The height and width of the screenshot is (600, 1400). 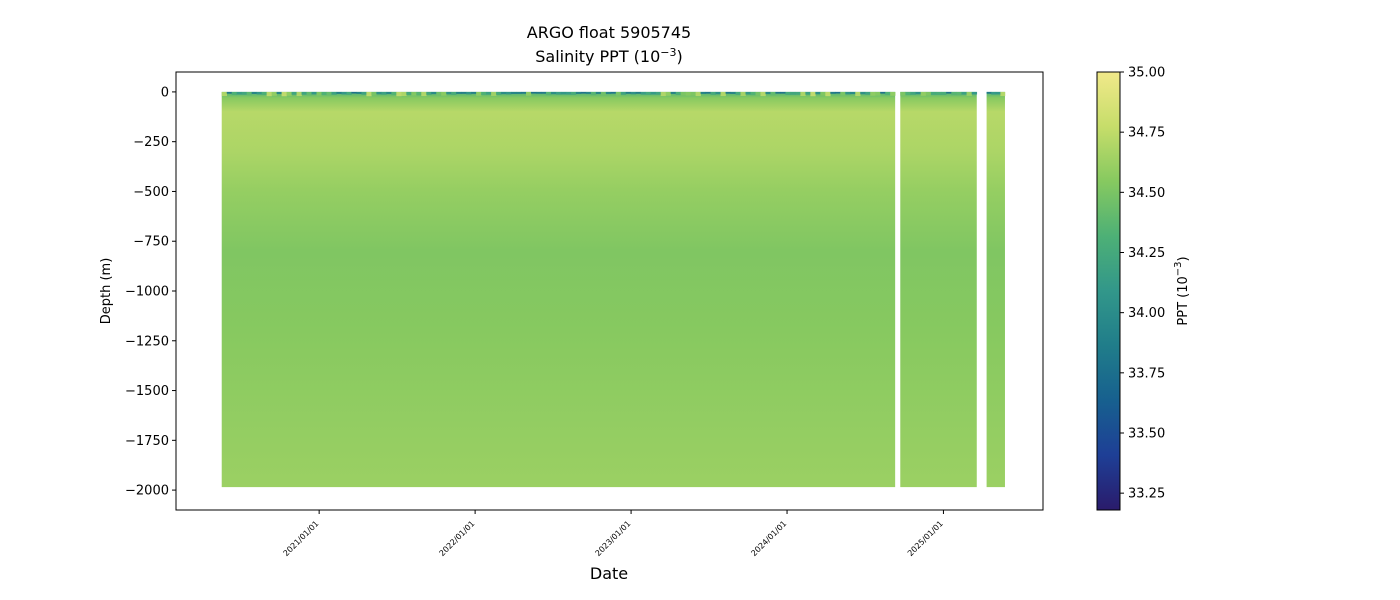 What do you see at coordinates (147, 391) in the screenshot?
I see `y-tick-label: −1500` at bounding box center [147, 391].